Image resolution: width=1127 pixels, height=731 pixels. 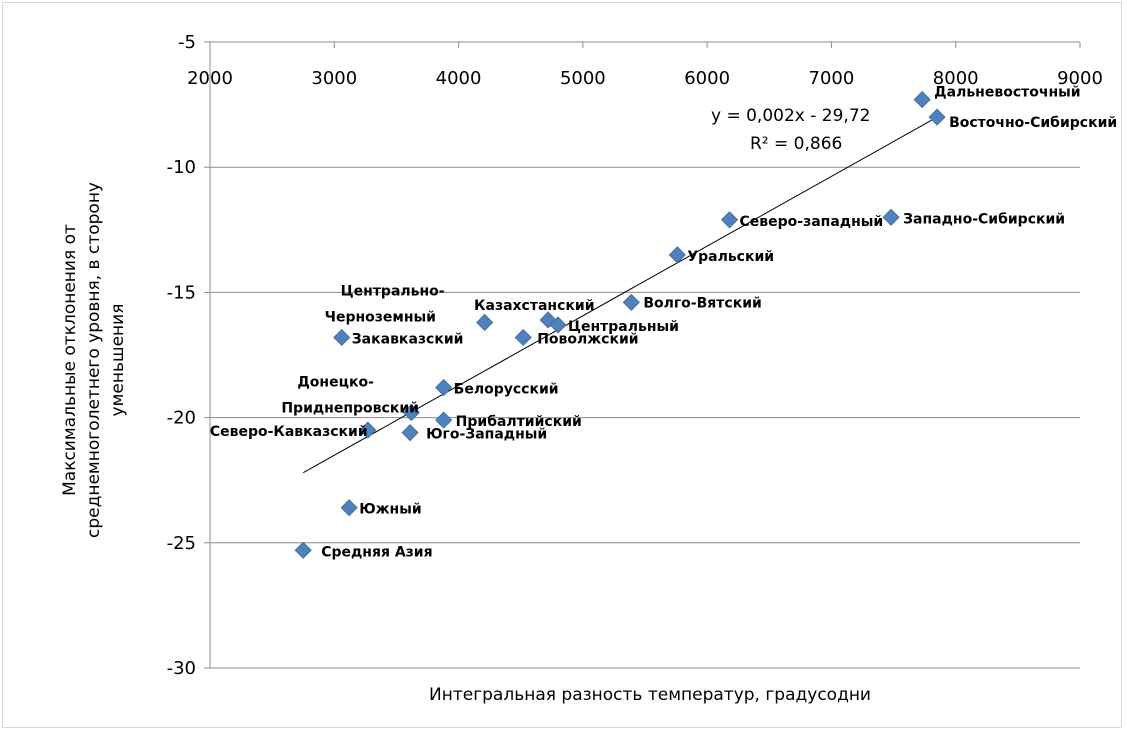 What do you see at coordinates (181, 418) in the screenshot?
I see `y-tick-label: -20` at bounding box center [181, 418].